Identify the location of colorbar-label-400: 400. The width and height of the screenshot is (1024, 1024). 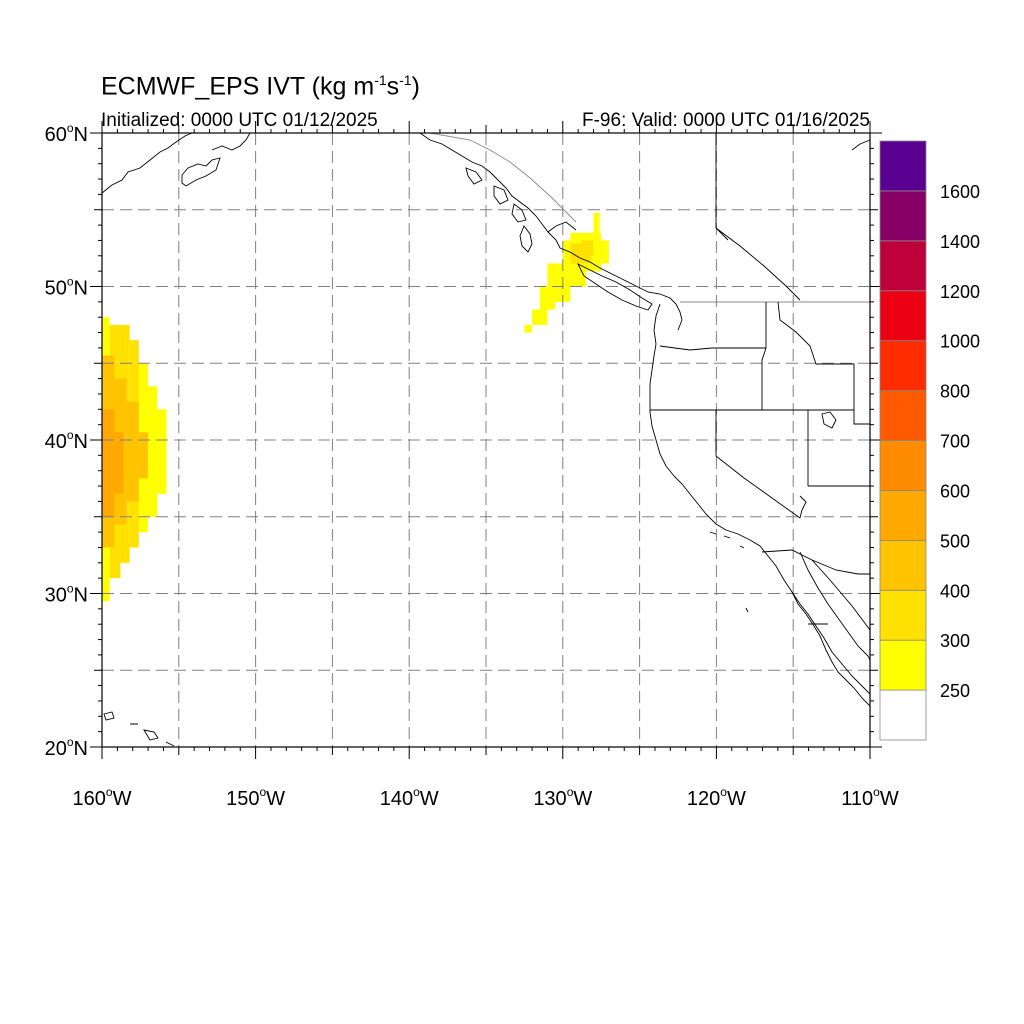
(955, 591).